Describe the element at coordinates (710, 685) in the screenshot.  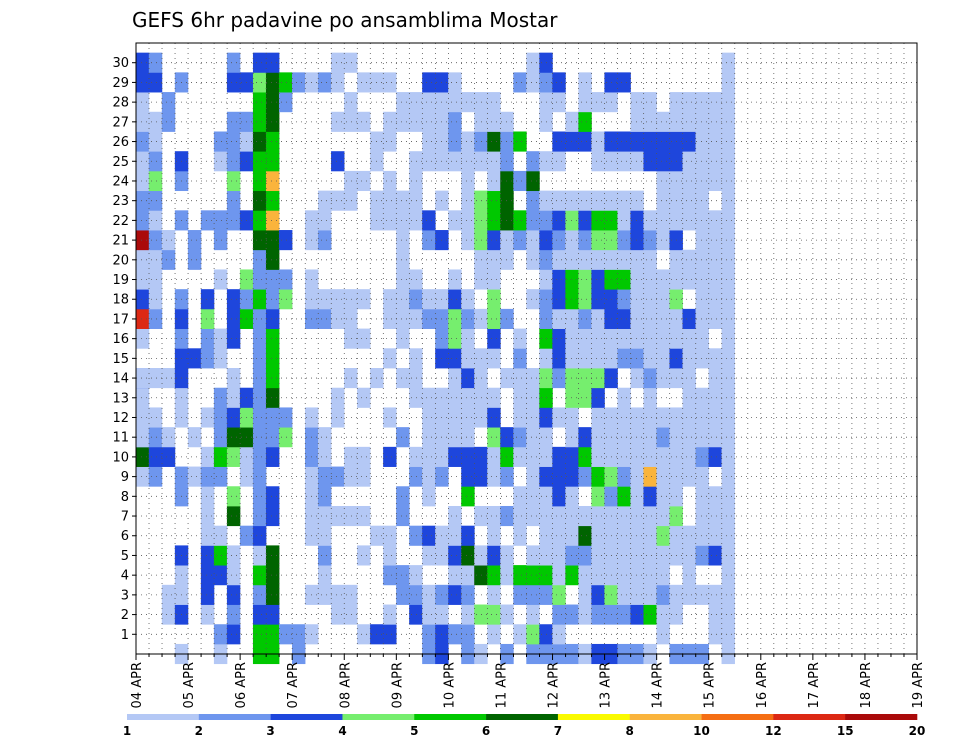
I see `x-tick-label: 15 APR` at that location.